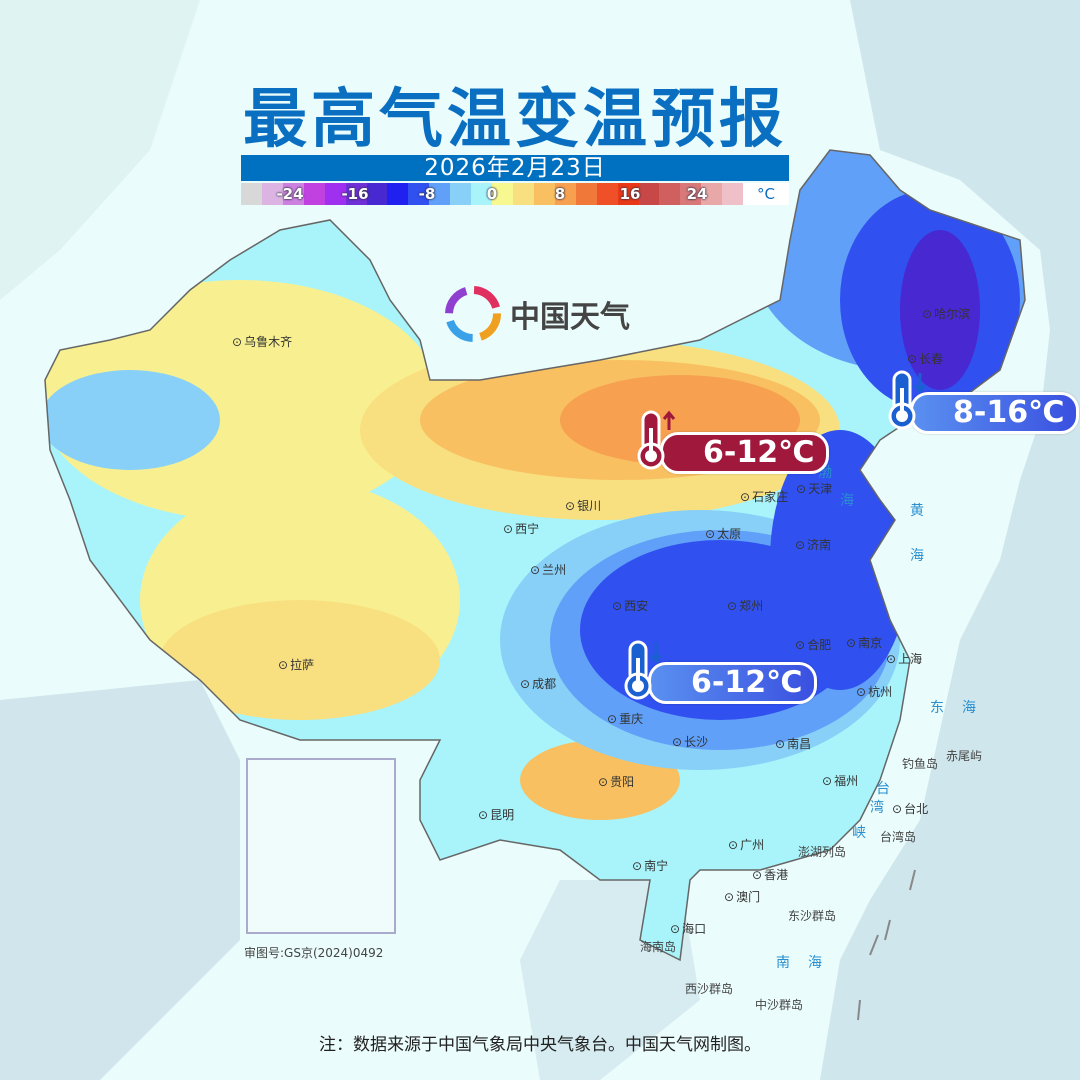 The height and width of the screenshot is (1080, 1080). What do you see at coordinates (920, 764) in the screenshot?
I see `island-label: 钓鱼岛` at bounding box center [920, 764].